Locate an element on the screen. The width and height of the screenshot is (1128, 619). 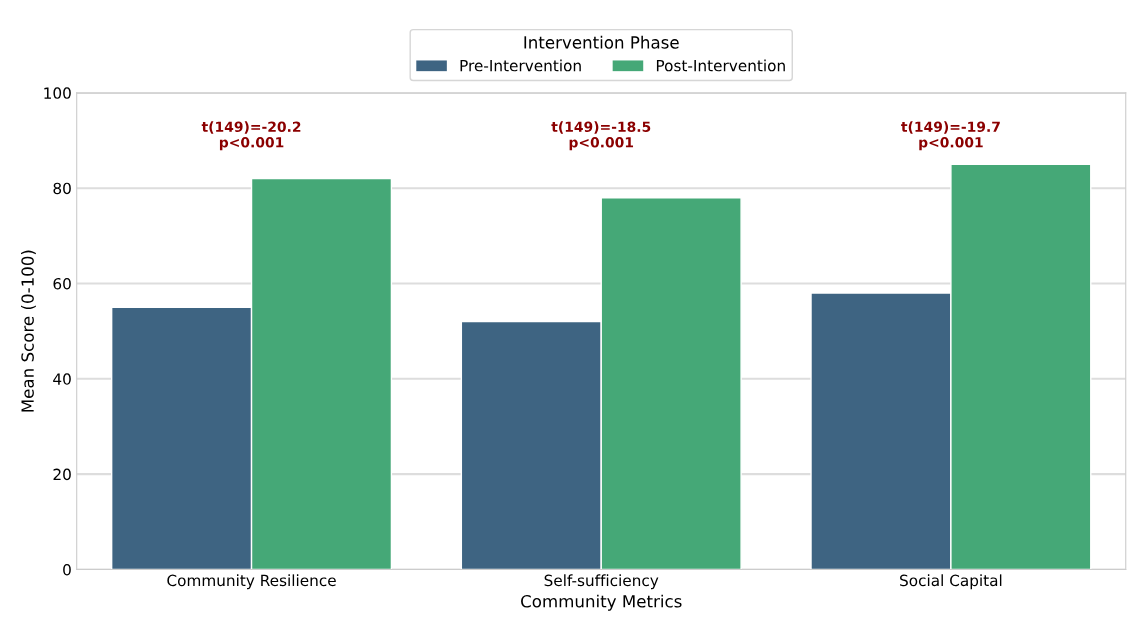
y-tick-label: 20 is located at coordinates (62, 474).